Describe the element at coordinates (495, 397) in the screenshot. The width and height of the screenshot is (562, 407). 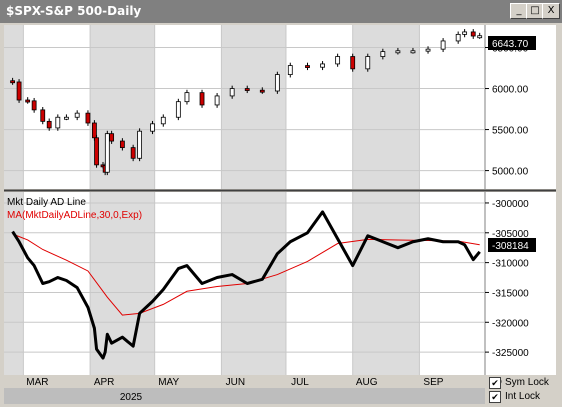
I see `int-lock-checkbox: ✔` at that location.